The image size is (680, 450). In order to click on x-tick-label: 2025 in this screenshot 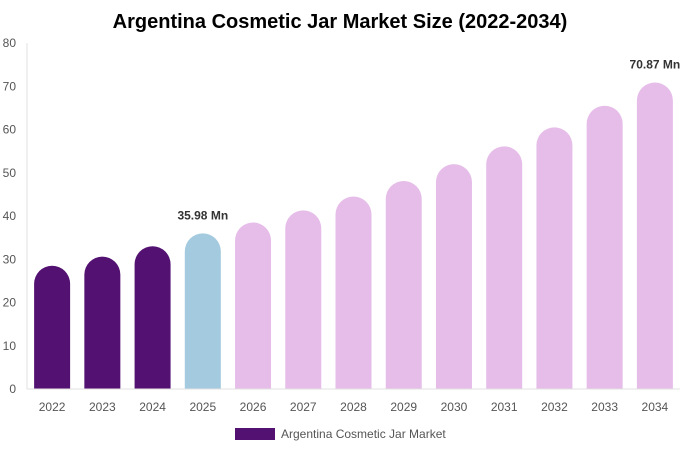, I will do `click(202, 407)`.